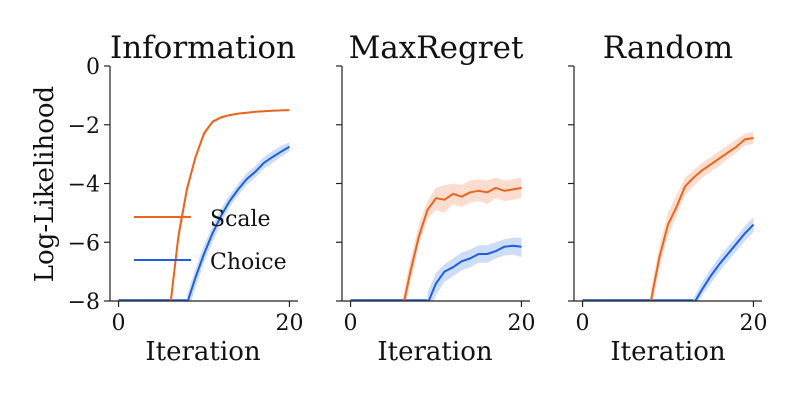  Describe the element at coordinates (84, 185) in the screenshot. I see `y-tick-label: −4` at that location.